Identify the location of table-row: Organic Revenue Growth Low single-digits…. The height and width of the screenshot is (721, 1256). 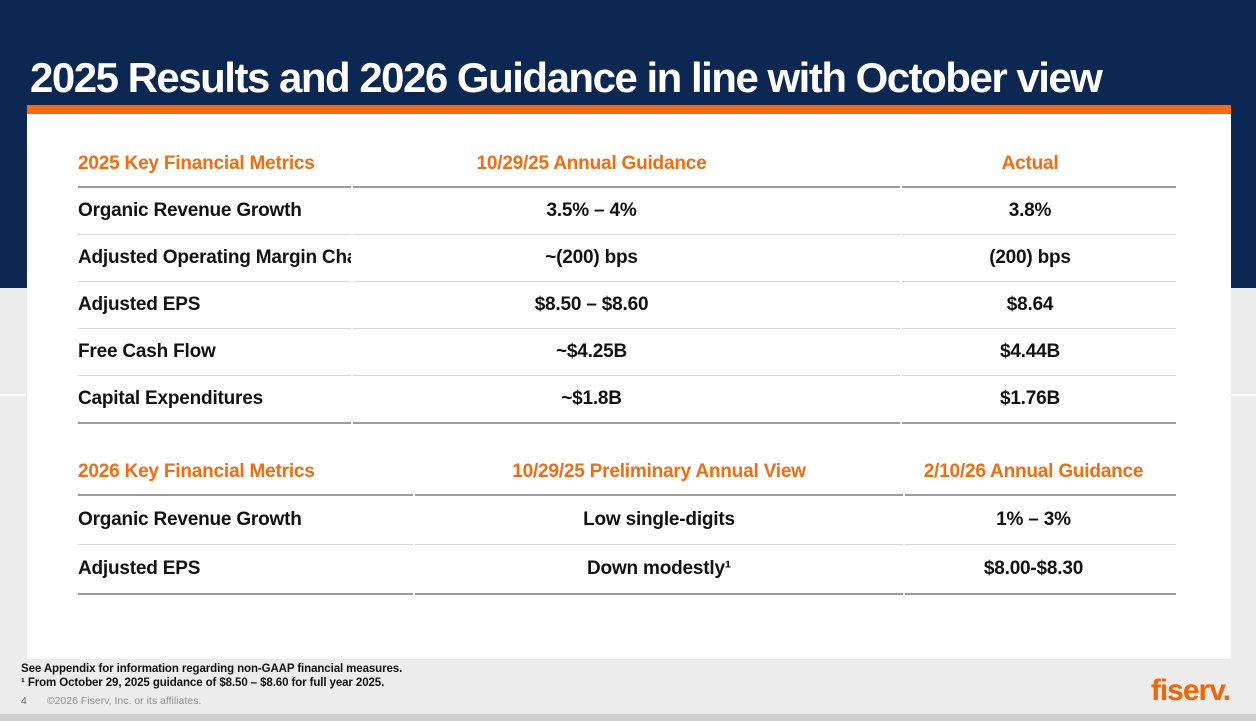
(627, 520).